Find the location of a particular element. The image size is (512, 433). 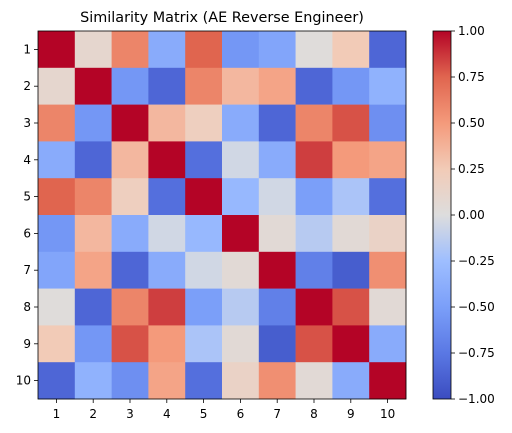

x-tick-label: 5 is located at coordinates (204, 414).